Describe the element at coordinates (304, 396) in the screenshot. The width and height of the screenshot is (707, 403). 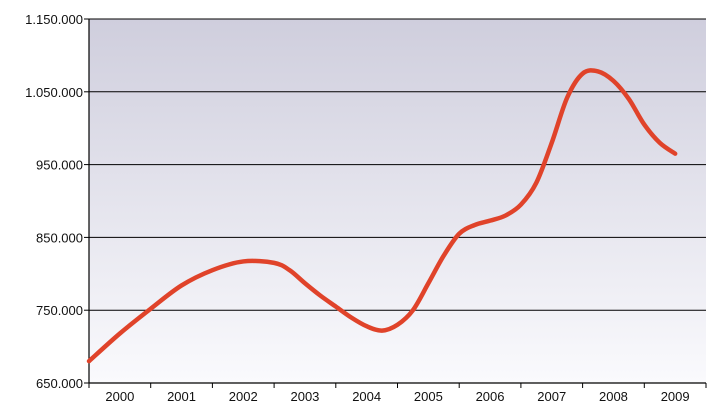
I see `x-tick-label: 2003` at that location.